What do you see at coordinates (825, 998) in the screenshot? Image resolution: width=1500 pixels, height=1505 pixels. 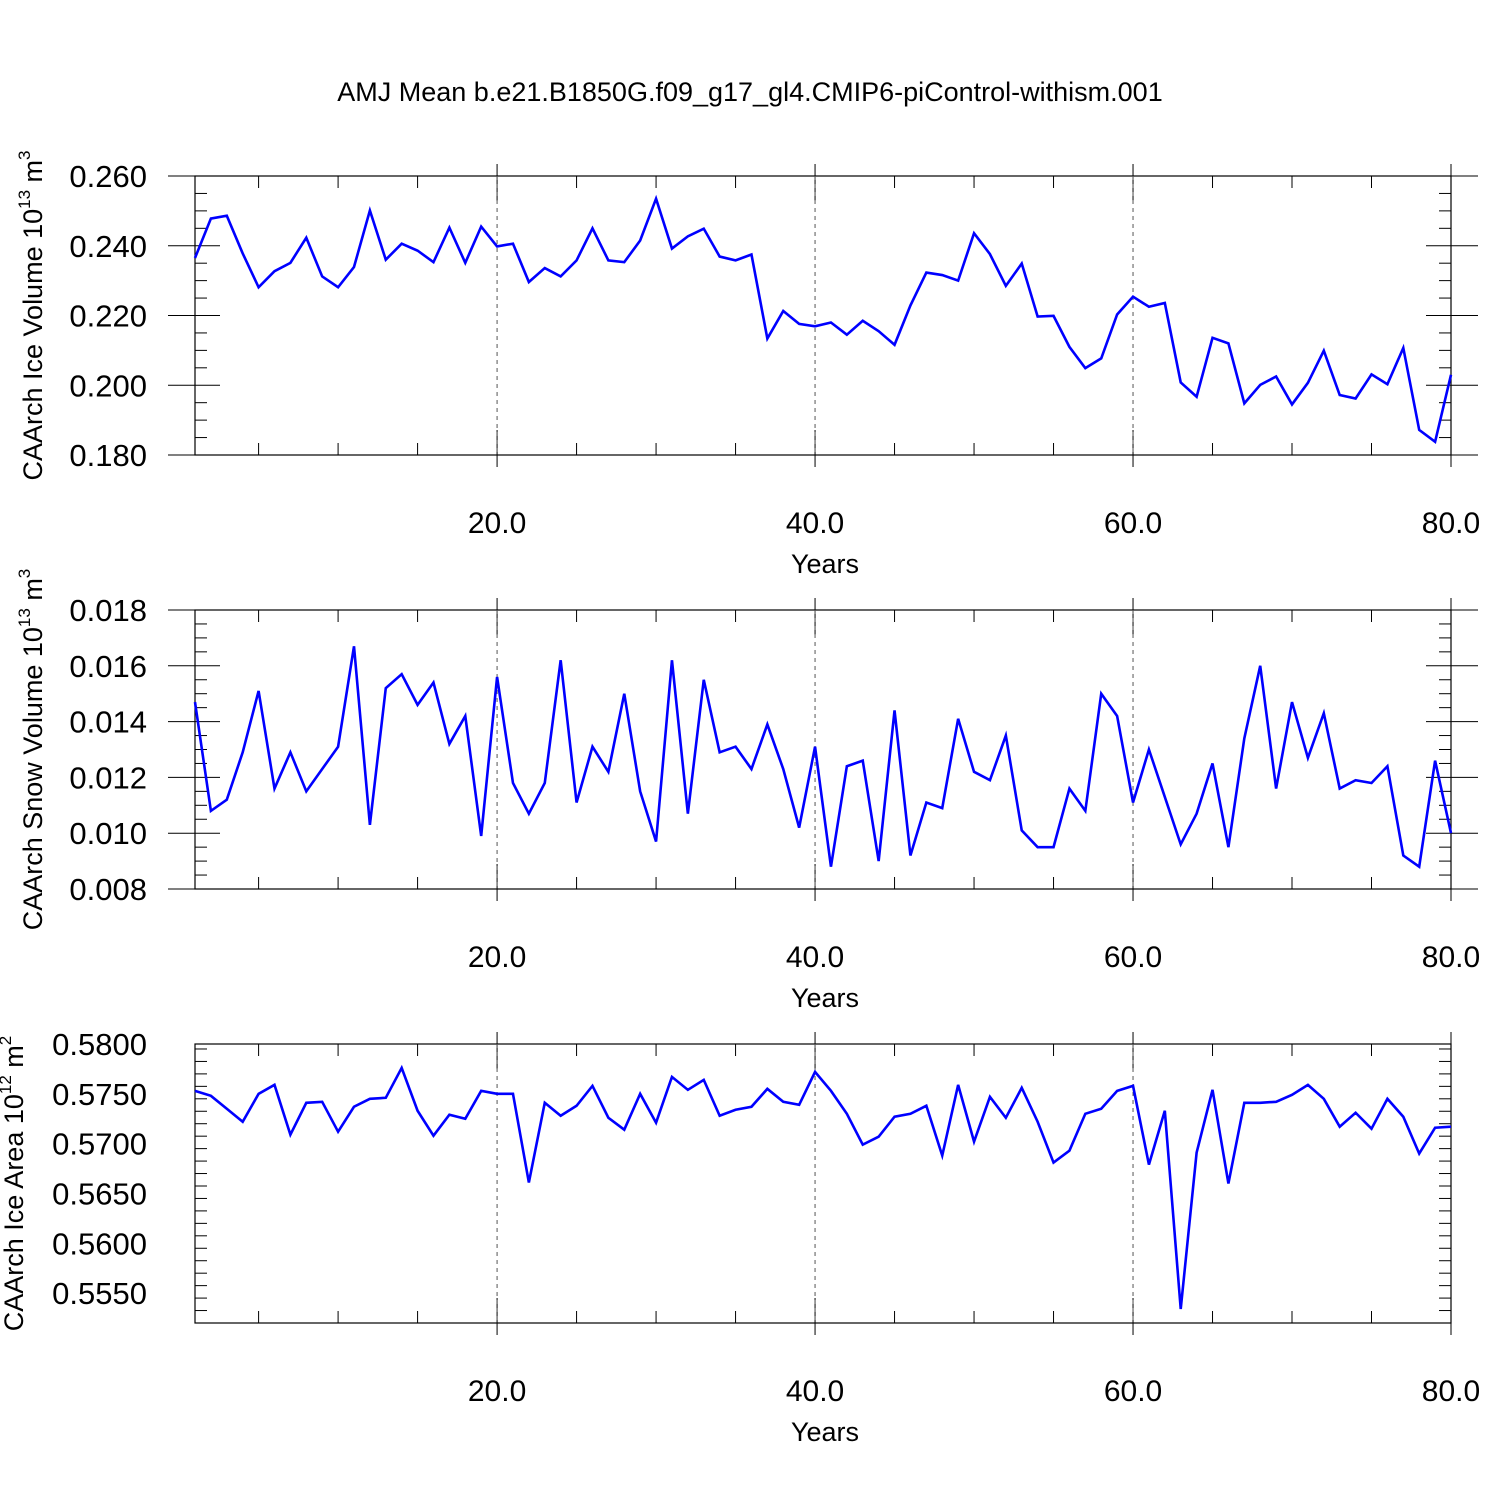 I see `x-axis-label: Years` at bounding box center [825, 998].